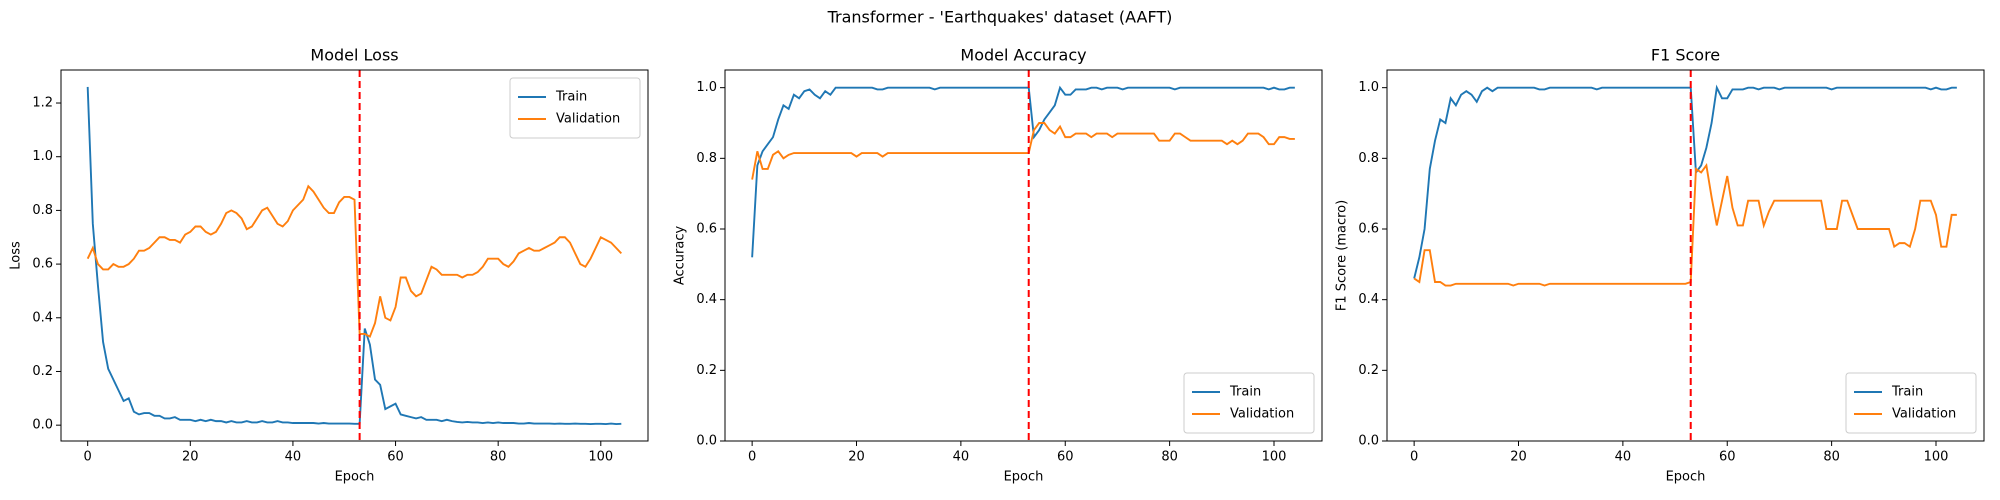 The width and height of the screenshot is (2000, 500). Describe the element at coordinates (1023, 55) in the screenshot. I see `axes-title: Model Accuracy` at that location.